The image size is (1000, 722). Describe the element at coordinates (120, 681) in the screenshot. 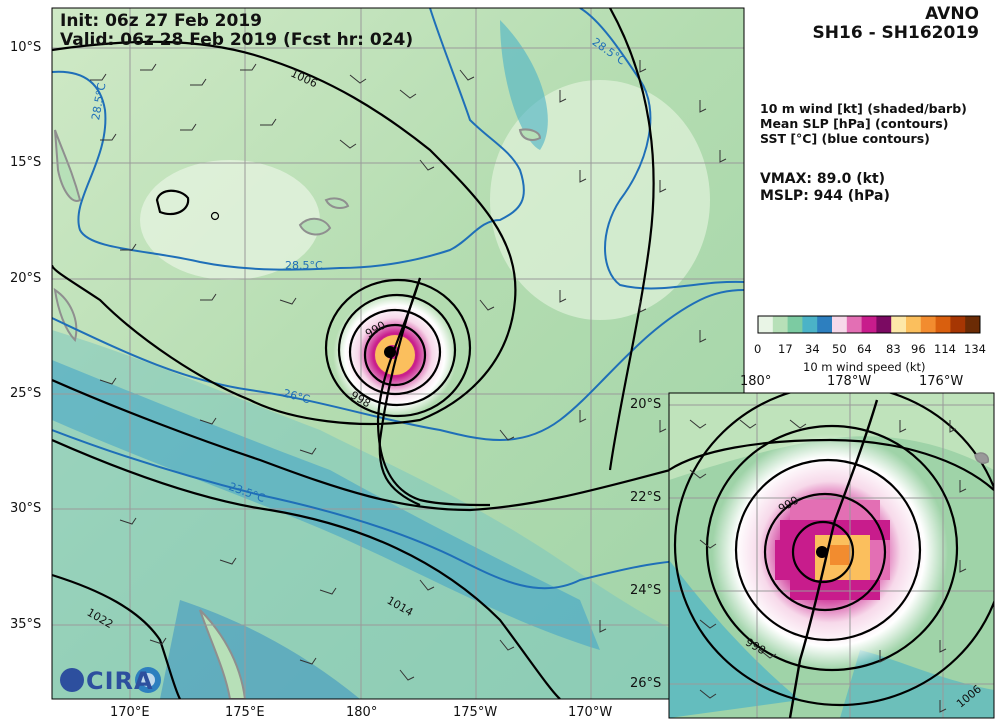

I see `cira-logo-text: CIRA` at that location.